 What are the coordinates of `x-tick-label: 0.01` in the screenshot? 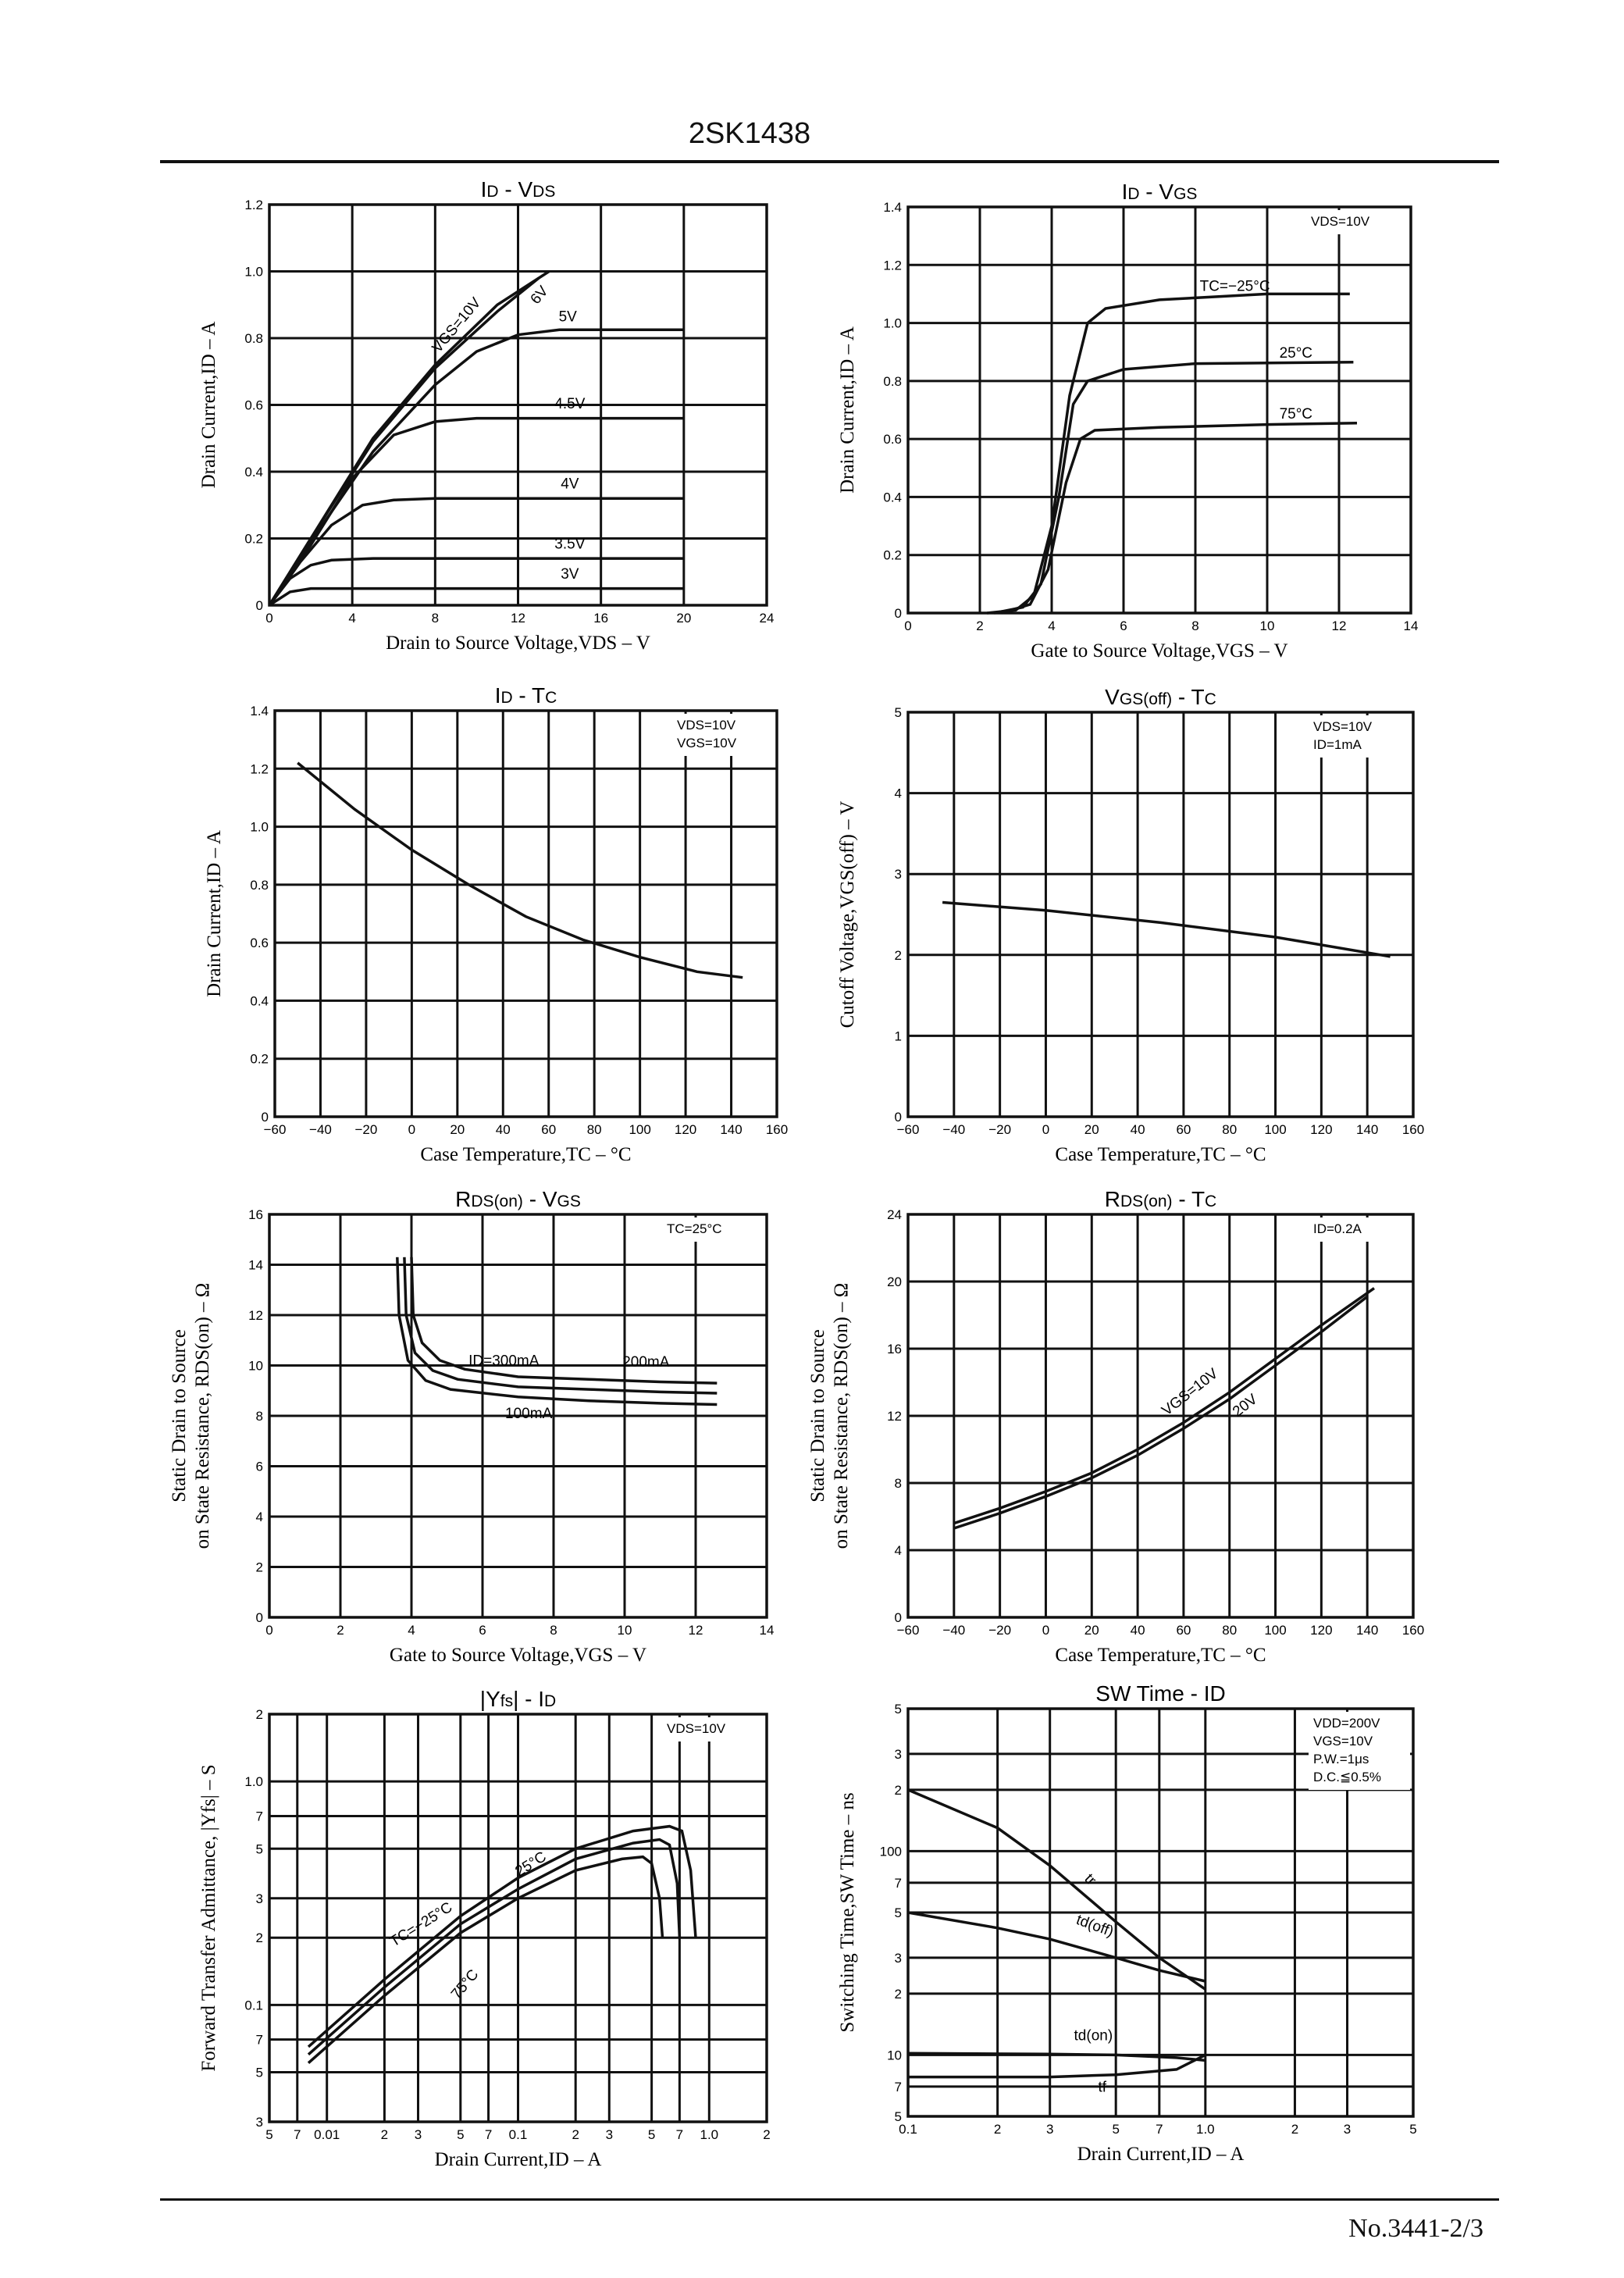 It's located at (327, 2134).